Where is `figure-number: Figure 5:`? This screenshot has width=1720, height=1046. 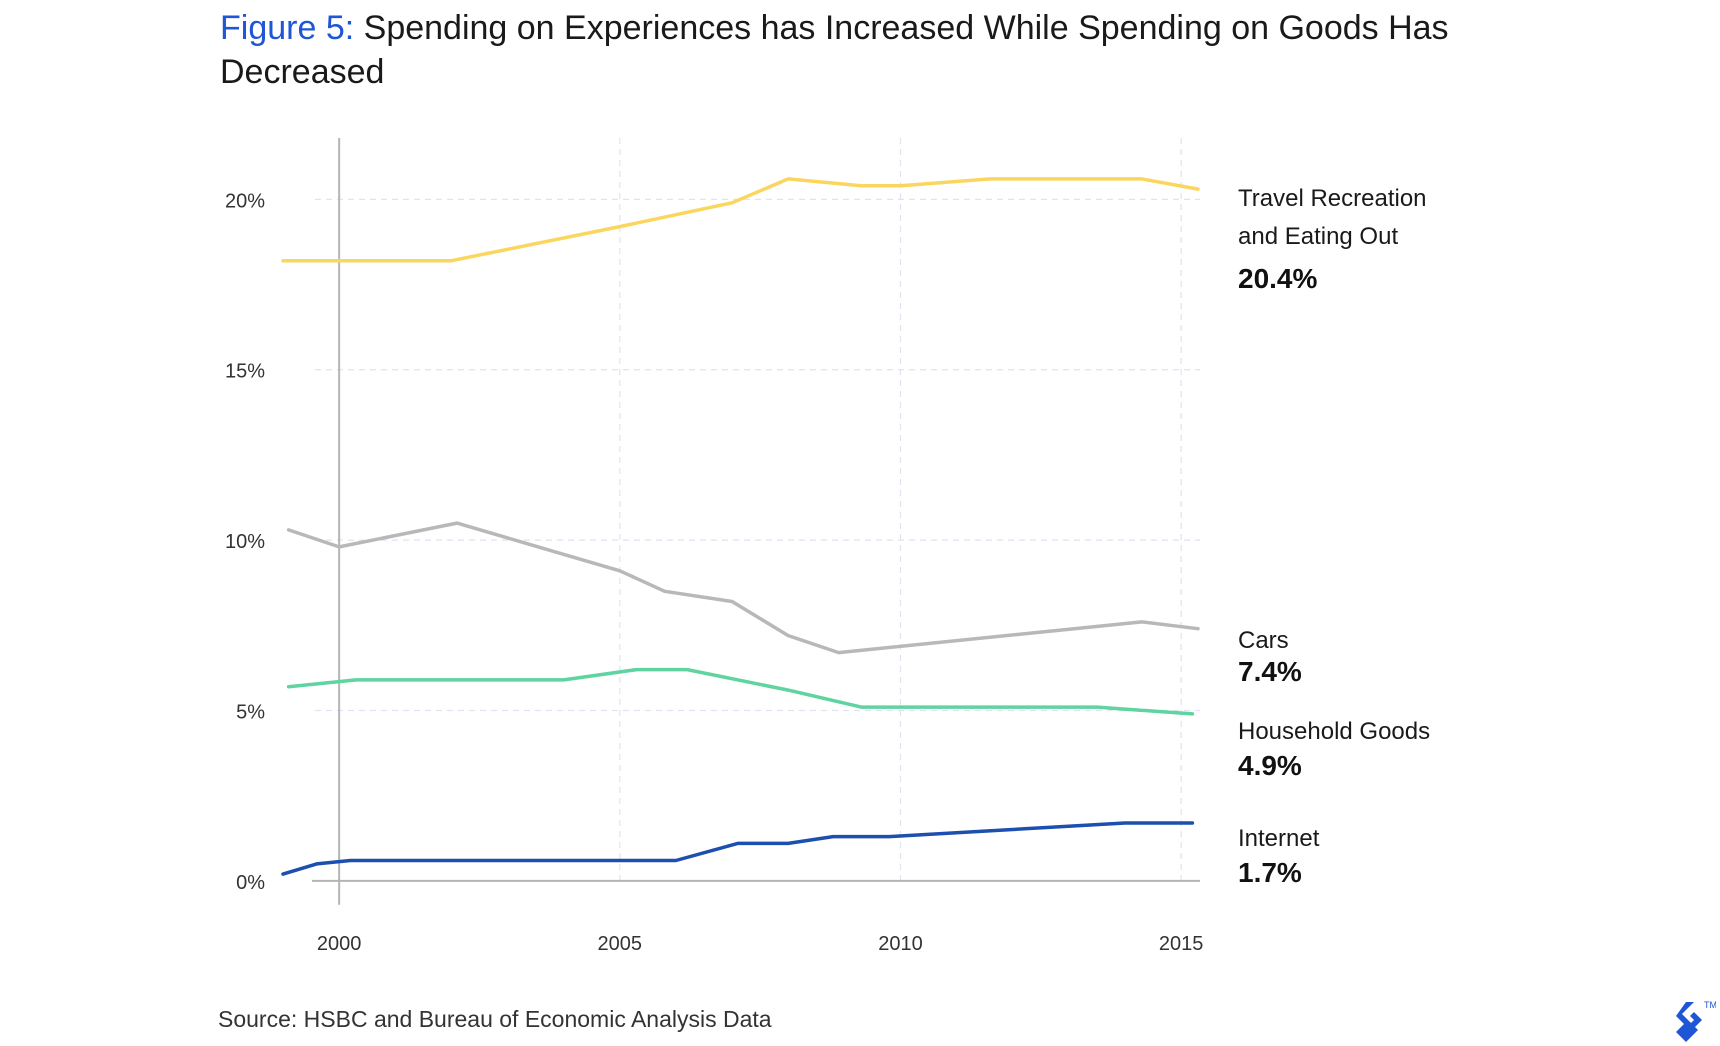 figure-number: Figure 5: is located at coordinates (287, 28).